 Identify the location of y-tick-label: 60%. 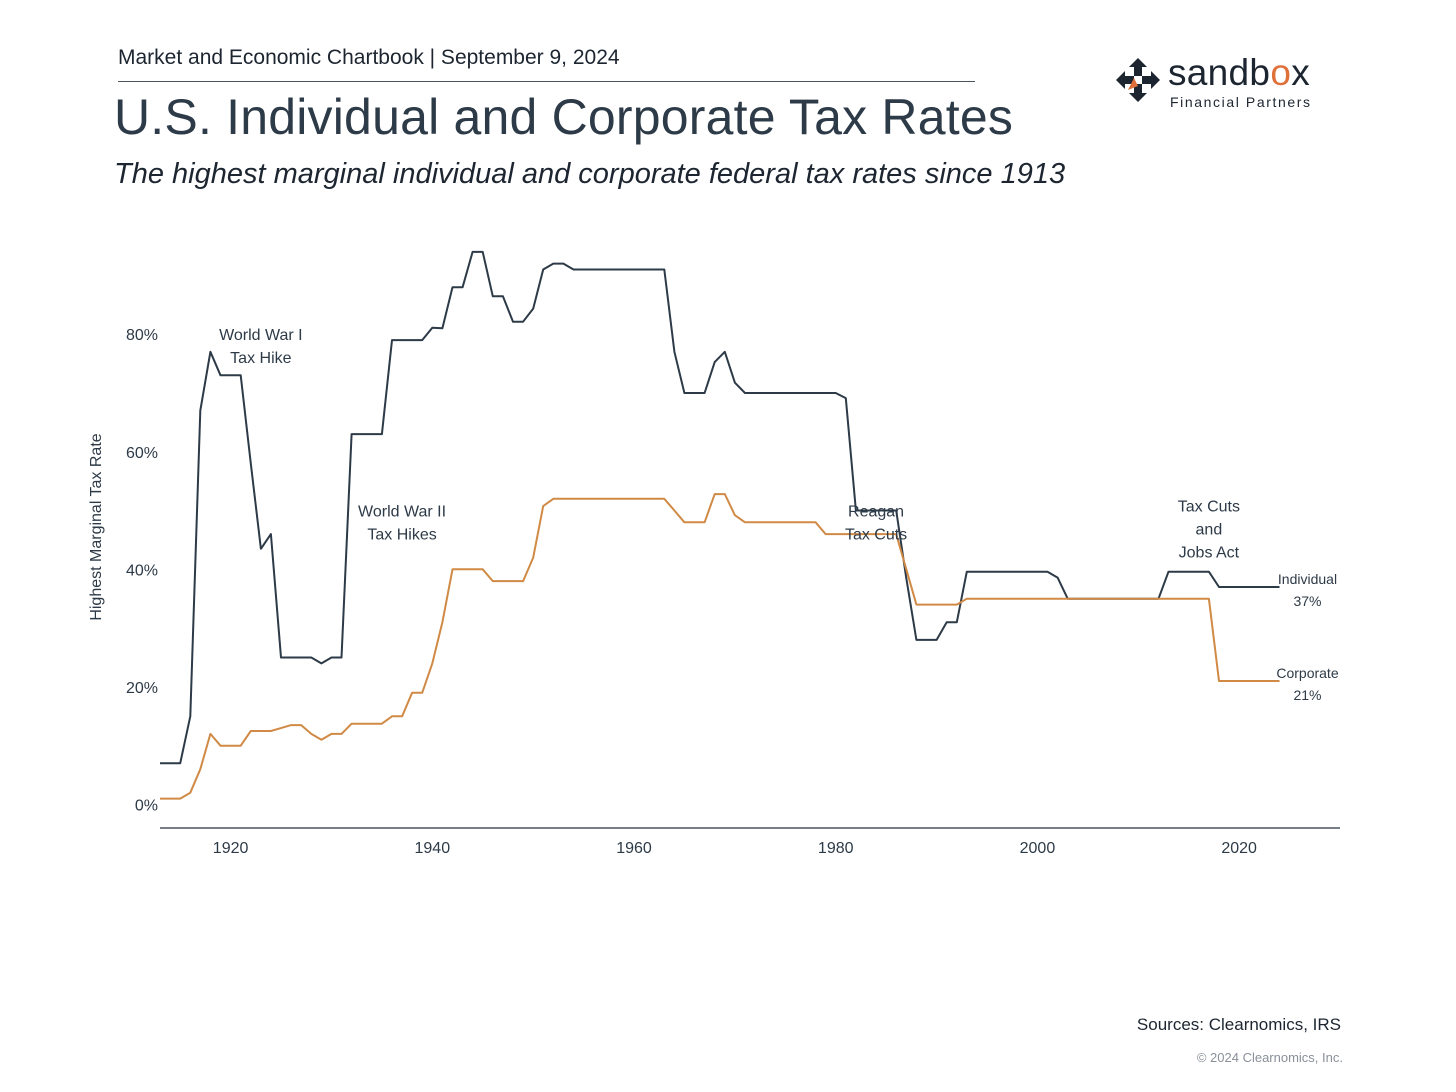
(142, 453).